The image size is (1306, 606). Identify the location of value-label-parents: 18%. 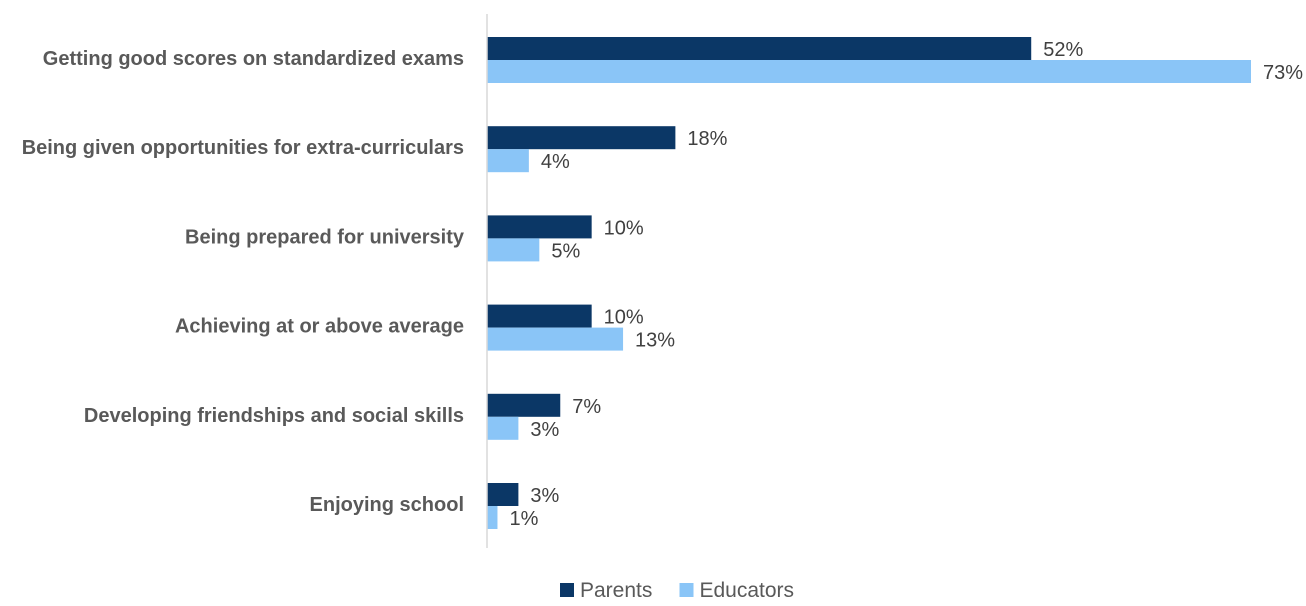
(707, 139).